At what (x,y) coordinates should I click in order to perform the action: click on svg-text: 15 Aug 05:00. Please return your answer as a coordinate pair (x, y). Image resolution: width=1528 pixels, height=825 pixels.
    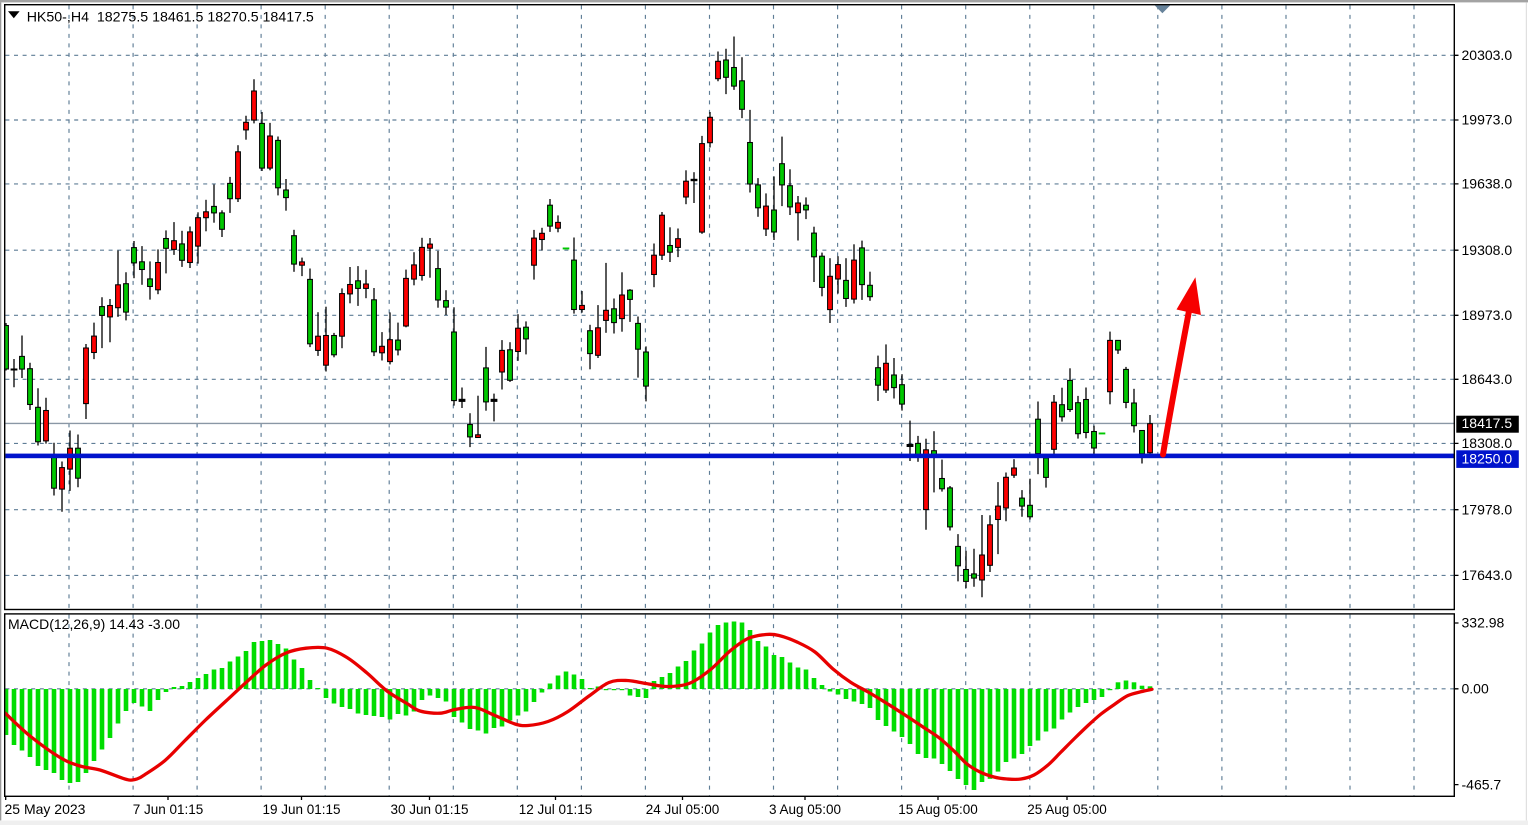
    Looking at the image, I should click on (938, 809).